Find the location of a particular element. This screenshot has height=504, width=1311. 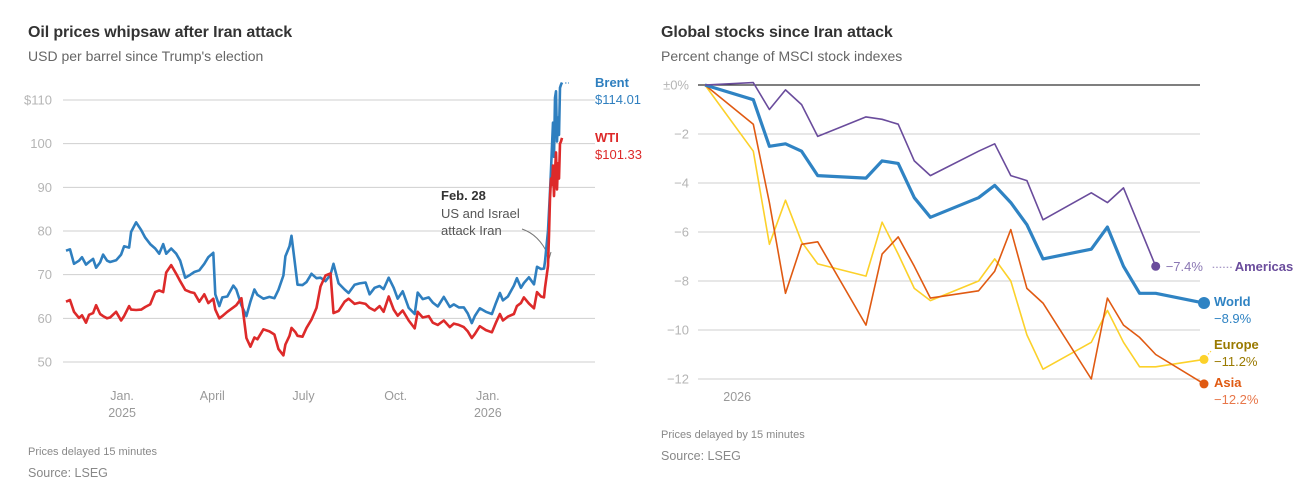

y-tick-label: −8 is located at coordinates (681, 281).